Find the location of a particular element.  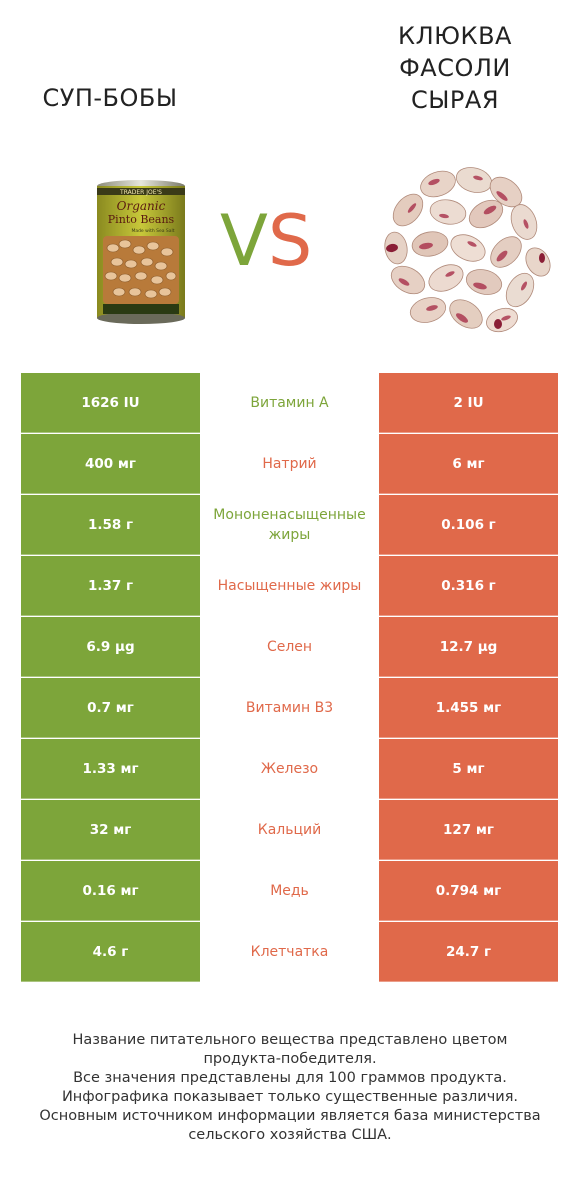

nutrient-name: Натрий is located at coordinates (289, 464).